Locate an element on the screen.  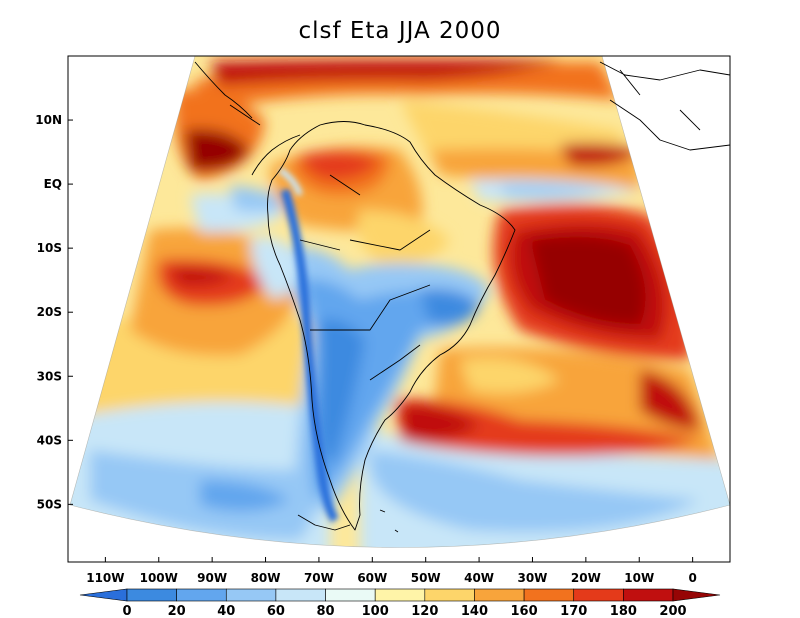
colorbar-label: 40 is located at coordinates (226, 611).